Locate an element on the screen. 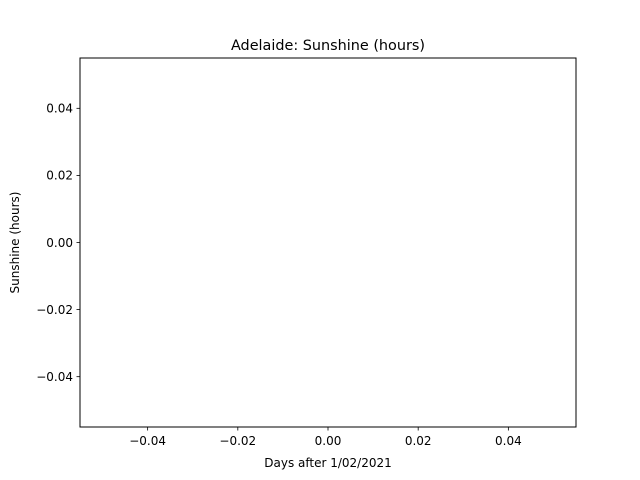 The image size is (640, 480). x-tick-label: 0.04 is located at coordinates (508, 441).